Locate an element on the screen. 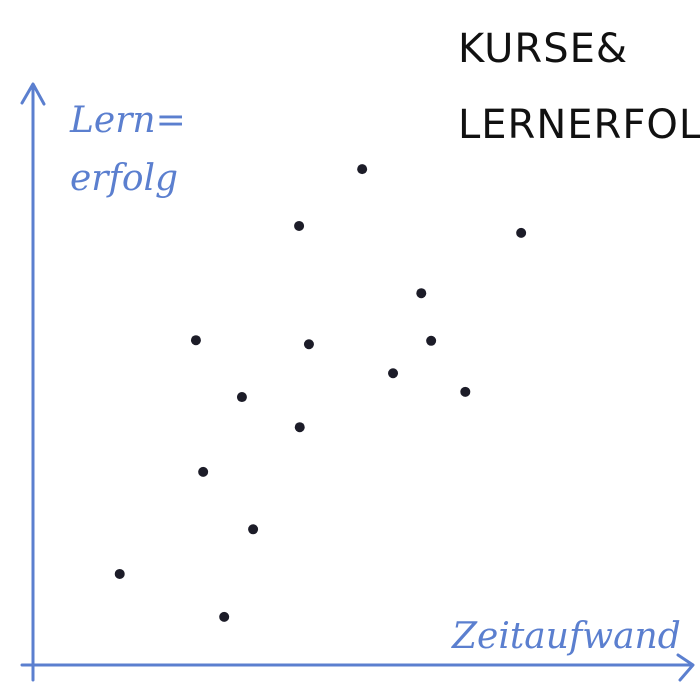 The width and height of the screenshot is (700, 691). y-label-line: Lern= is located at coordinates (127, 120).